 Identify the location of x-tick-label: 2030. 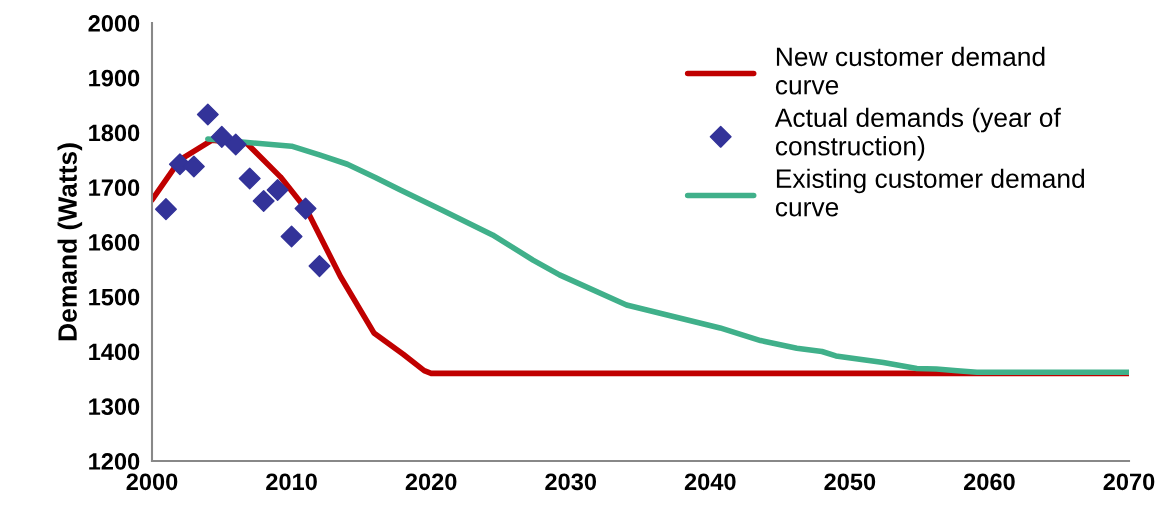
(571, 482).